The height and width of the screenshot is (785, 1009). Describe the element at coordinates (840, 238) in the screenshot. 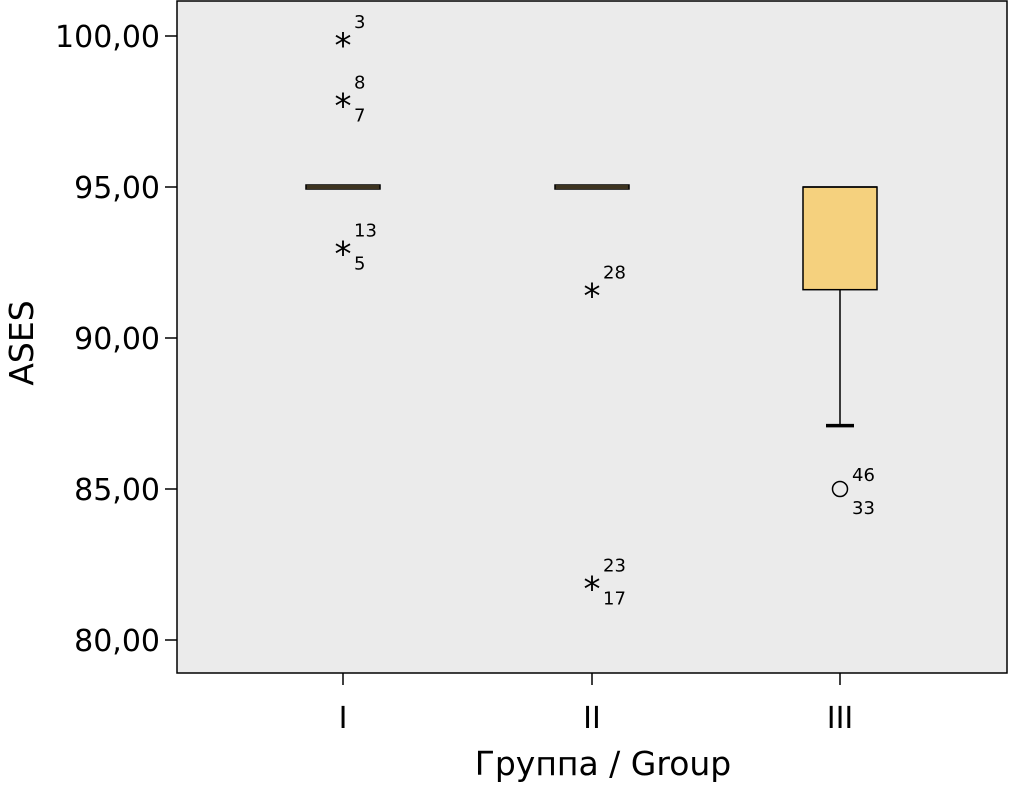

I see `box-iqr` at that location.